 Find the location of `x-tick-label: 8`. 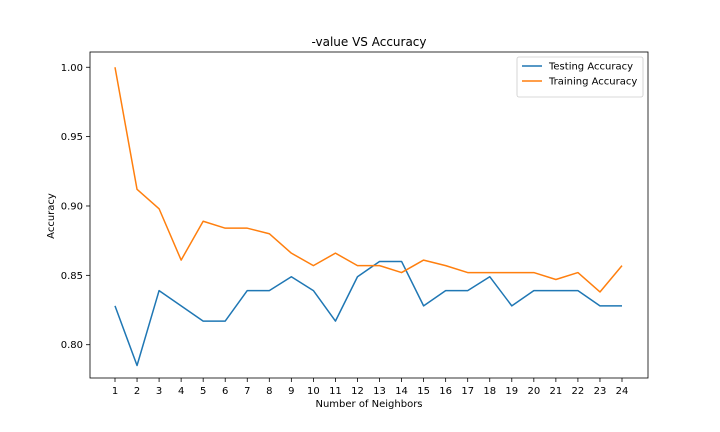

x-tick-label: 8 is located at coordinates (269, 391).